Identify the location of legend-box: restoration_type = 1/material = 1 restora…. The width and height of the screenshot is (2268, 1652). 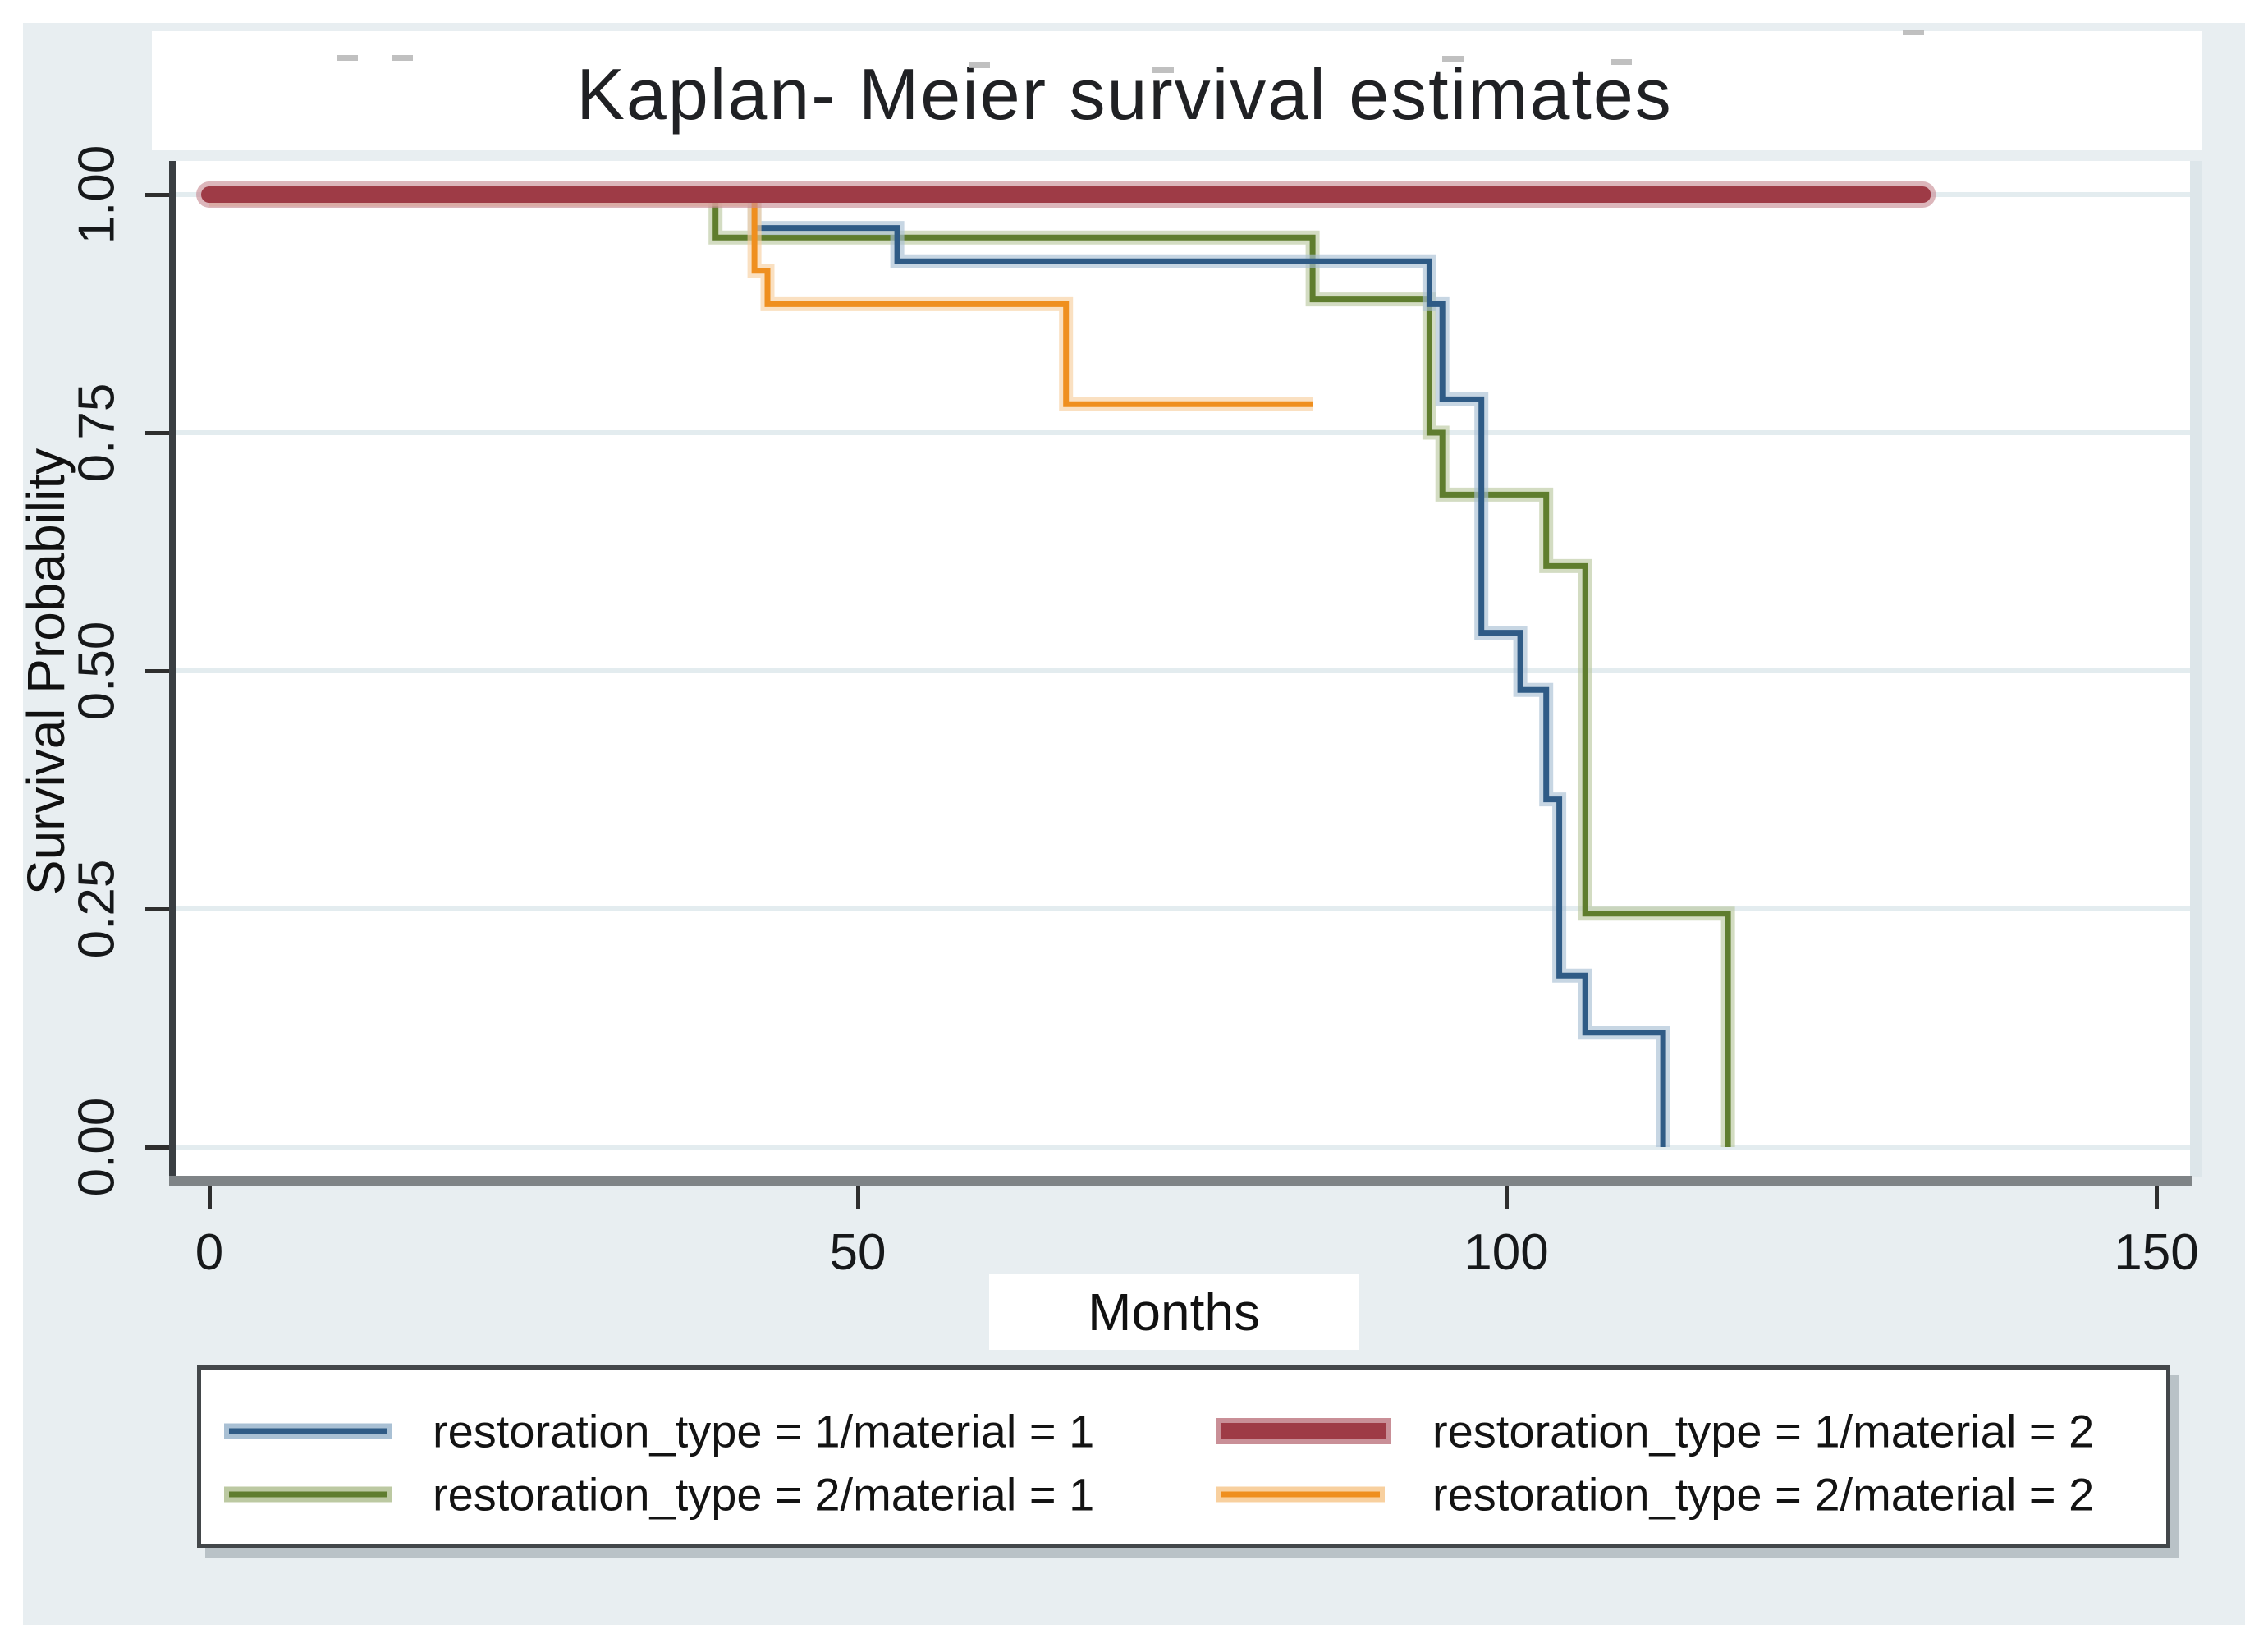
(1183, 1457).